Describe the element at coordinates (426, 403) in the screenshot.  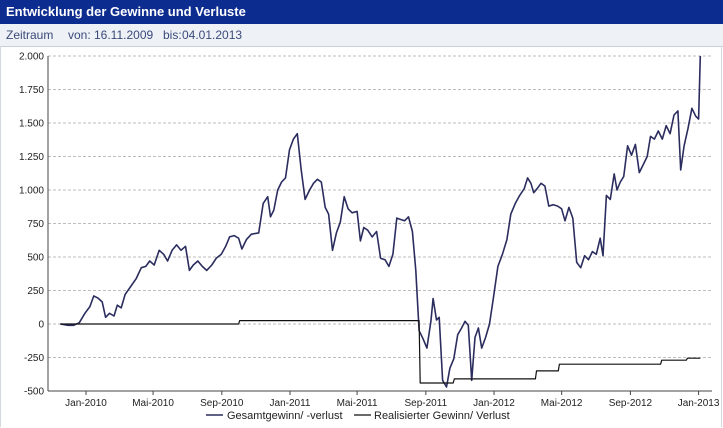
I see `x-tick-label: Sep-2011` at that location.